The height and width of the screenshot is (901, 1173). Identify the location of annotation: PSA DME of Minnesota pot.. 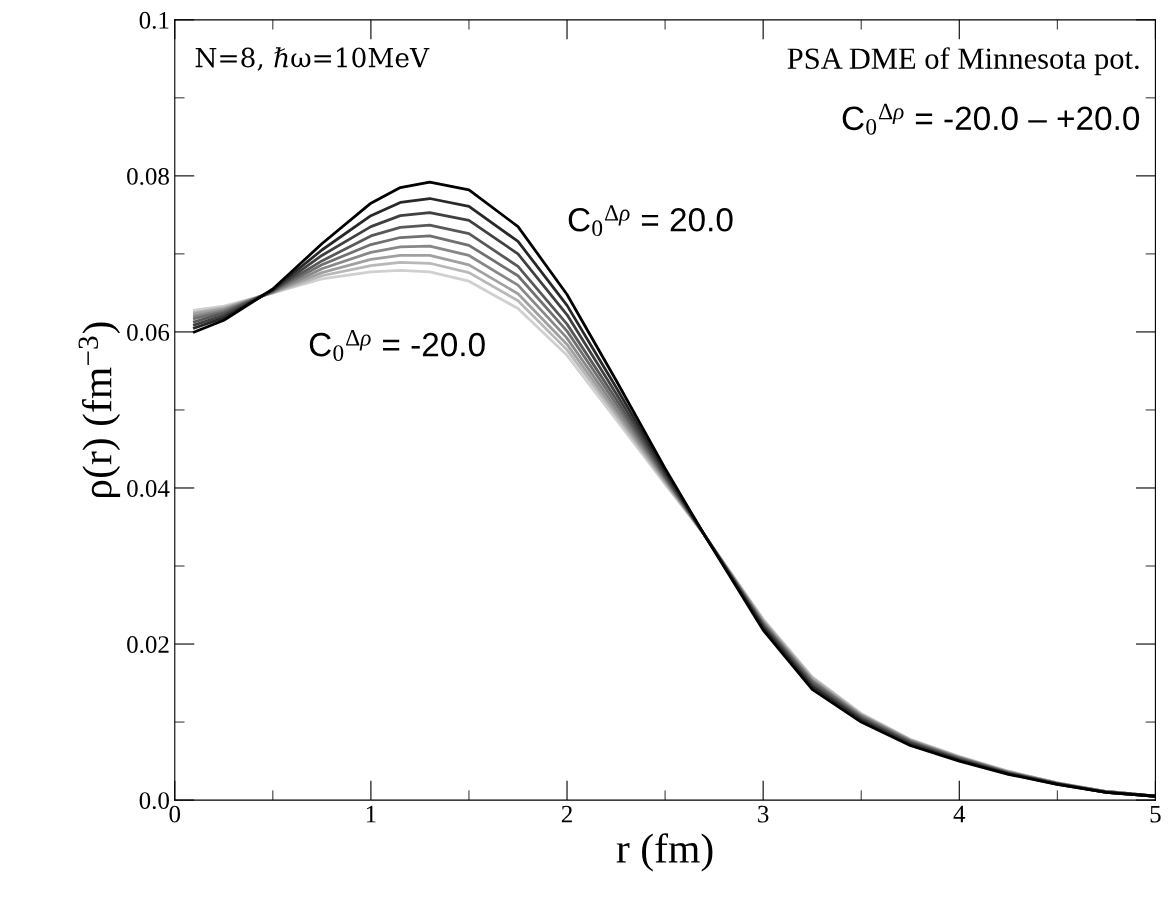
(963, 61).